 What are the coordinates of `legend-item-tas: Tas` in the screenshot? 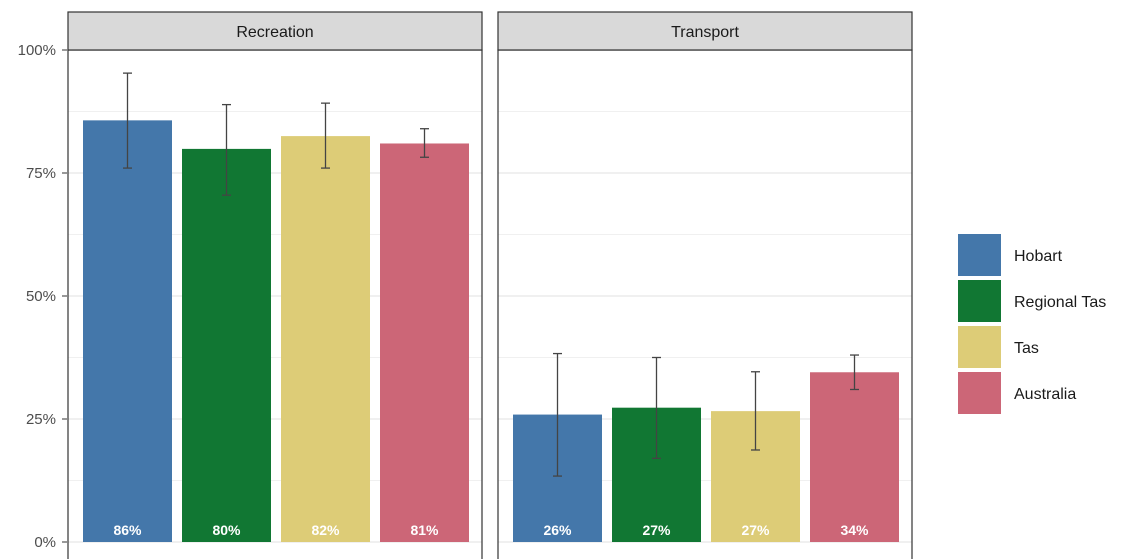 It's located at (998, 347).